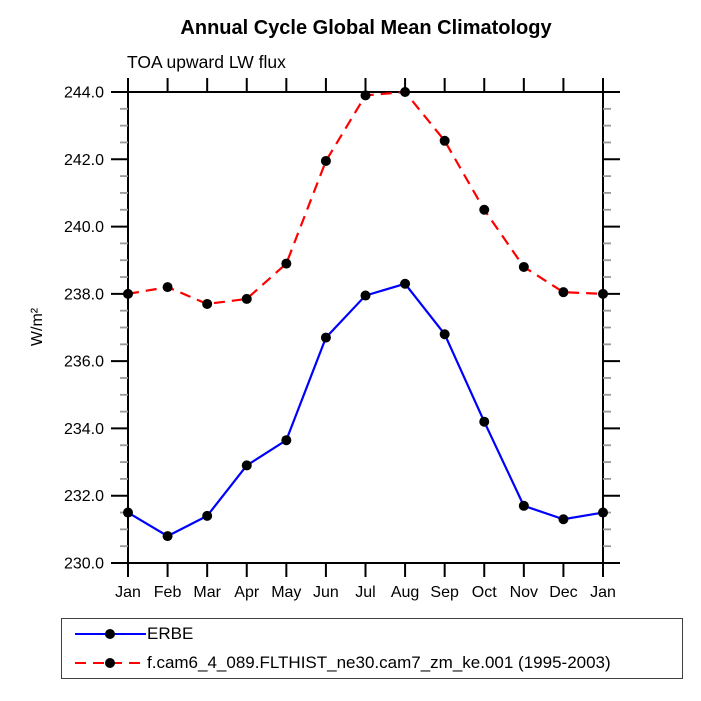 The width and height of the screenshot is (701, 701). I want to click on x-tick-label: Nov, so click(524, 592).